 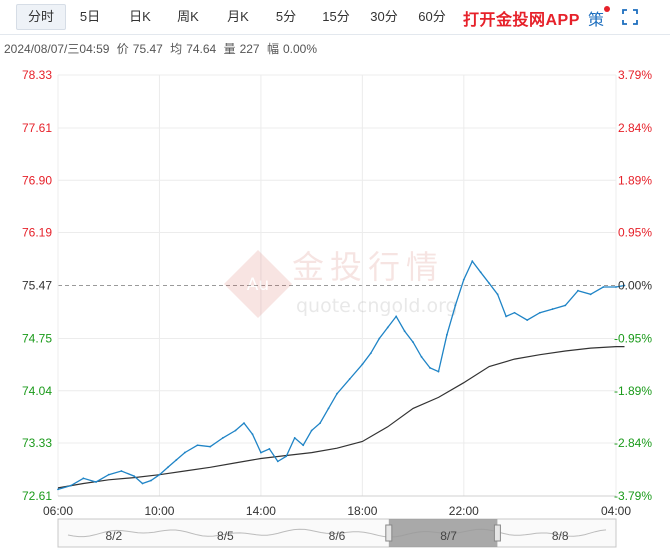 What do you see at coordinates (37, 496) in the screenshot?
I see `y-tick-label: 72.61` at bounding box center [37, 496].